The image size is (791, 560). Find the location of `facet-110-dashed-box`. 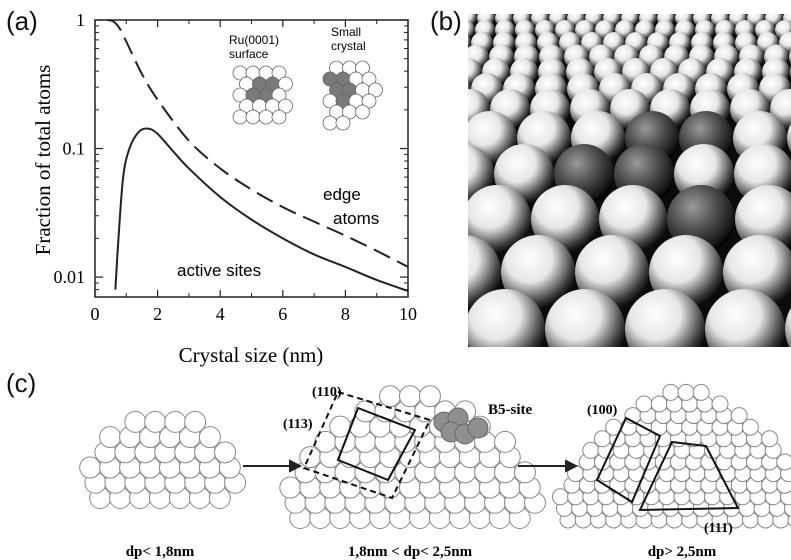

facet-110-dashed-box is located at coordinates (367, 445).